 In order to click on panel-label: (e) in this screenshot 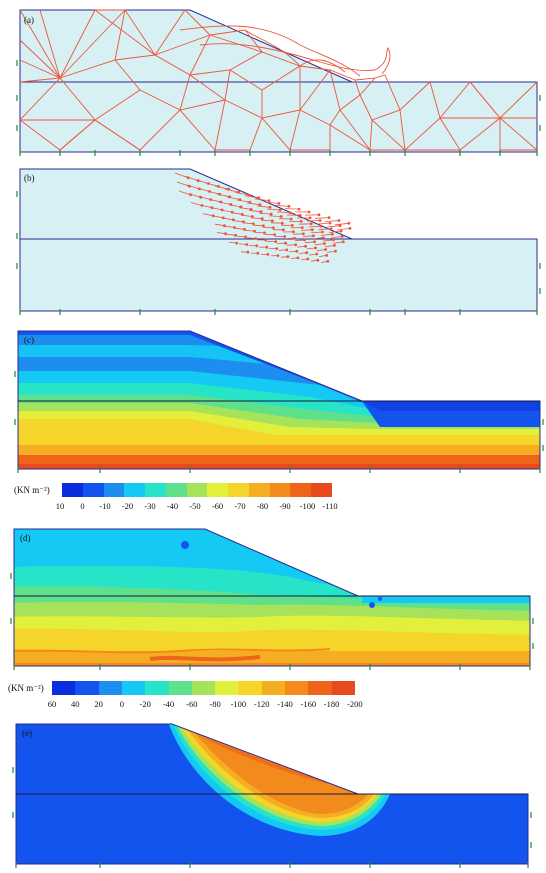, I will do `click(27, 733)`.